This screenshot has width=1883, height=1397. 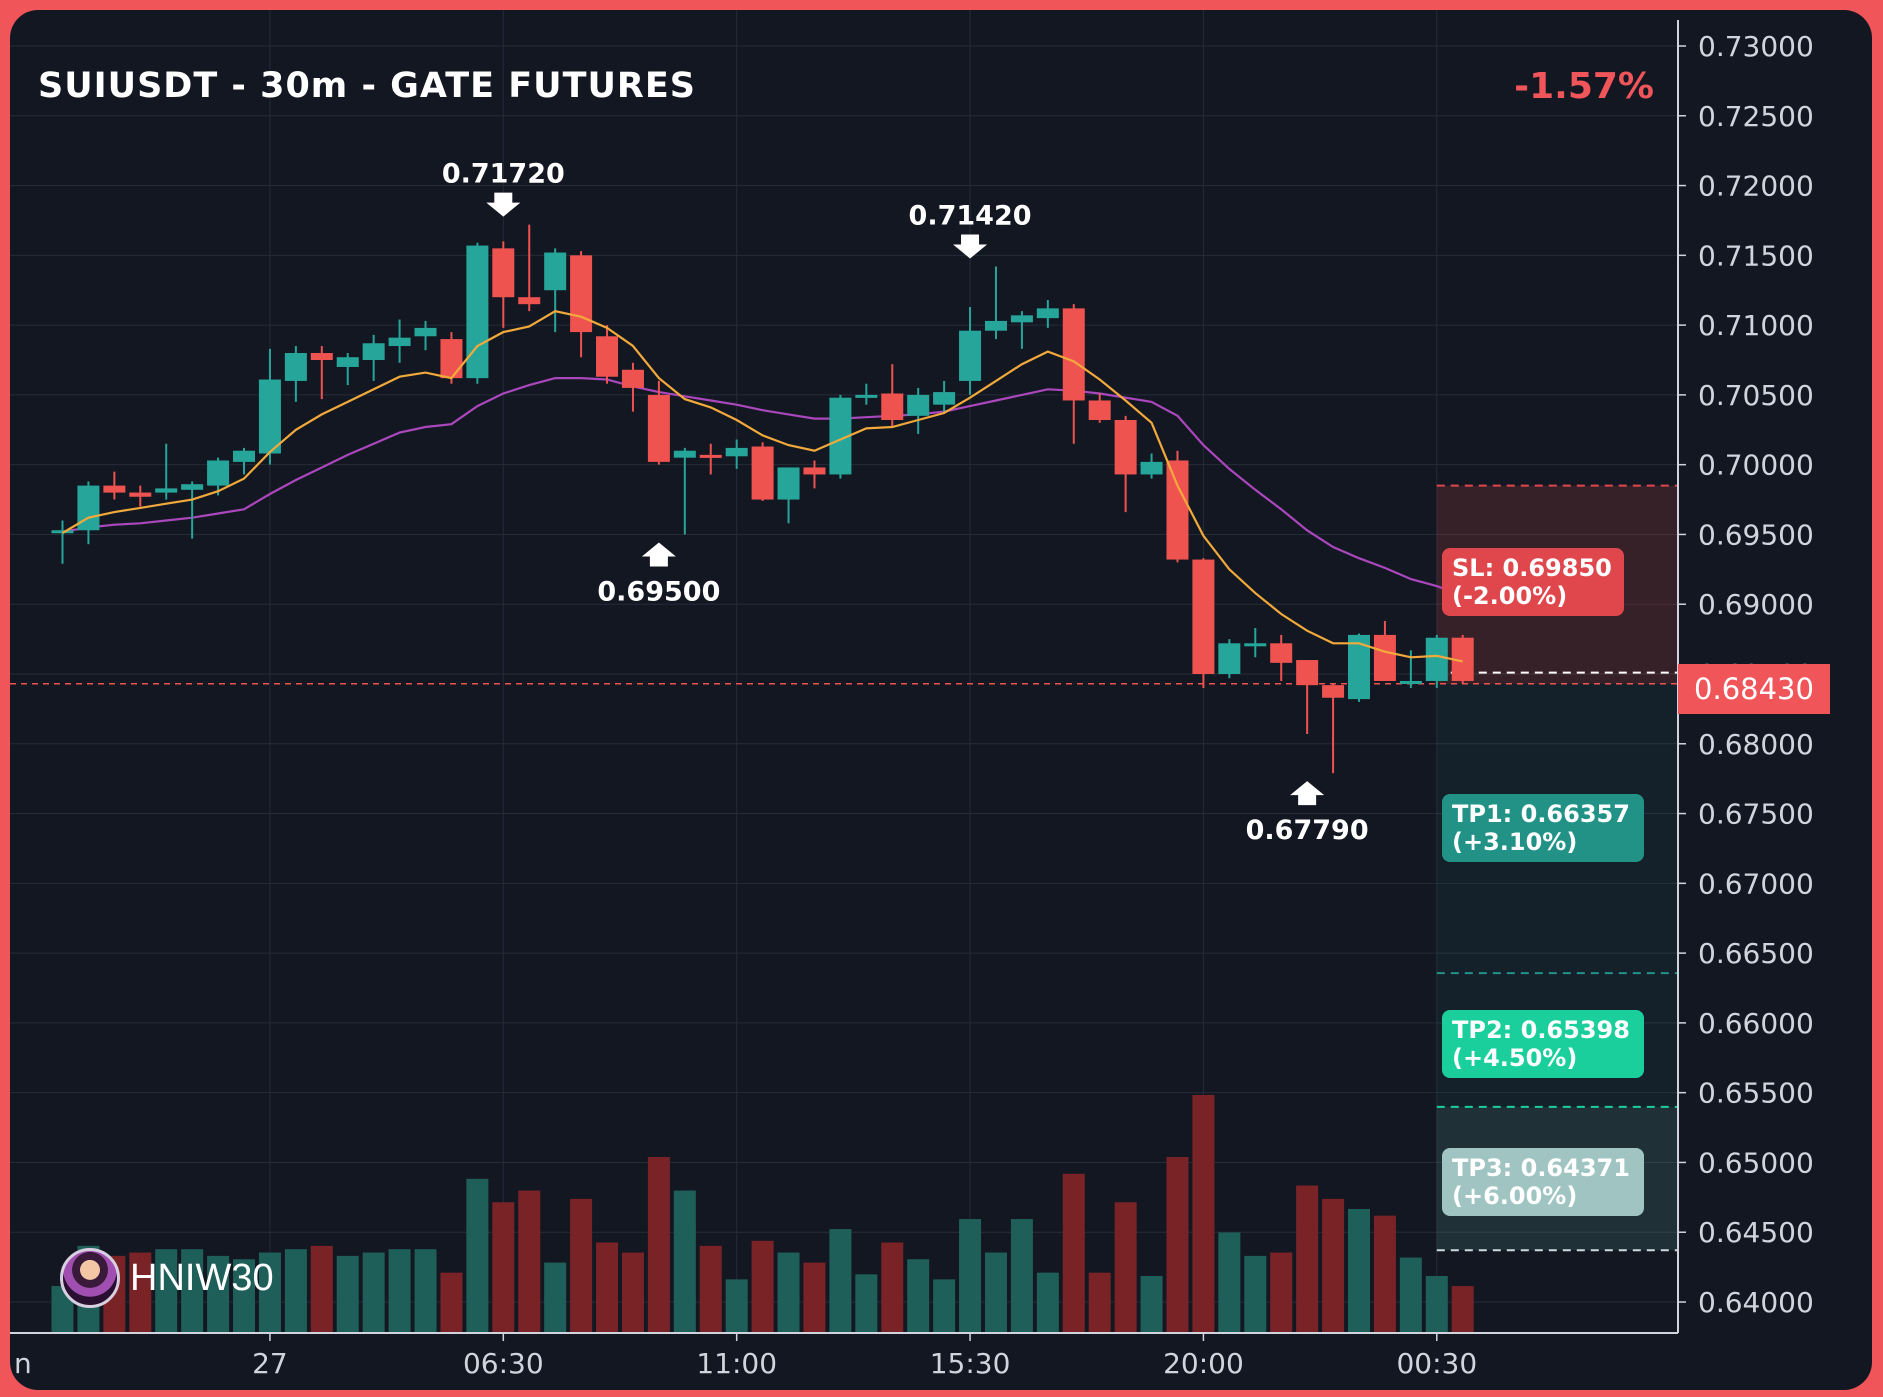 What do you see at coordinates (1515, 1196) in the screenshot?
I see `tp3-pct: (+6.00%)` at bounding box center [1515, 1196].